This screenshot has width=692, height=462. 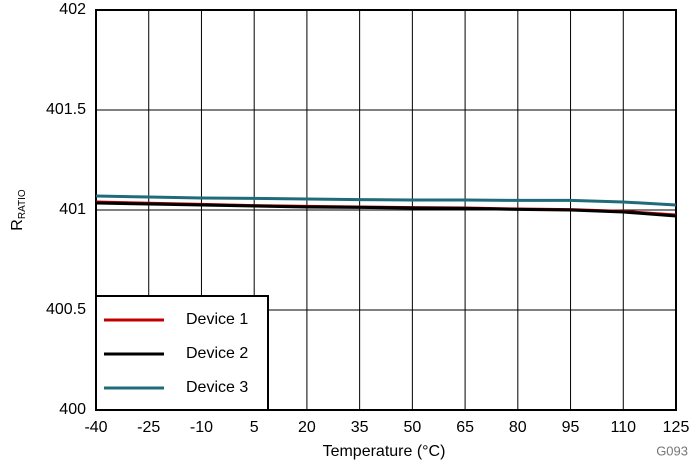 I want to click on x-tick-label: 80, so click(x=518, y=427).